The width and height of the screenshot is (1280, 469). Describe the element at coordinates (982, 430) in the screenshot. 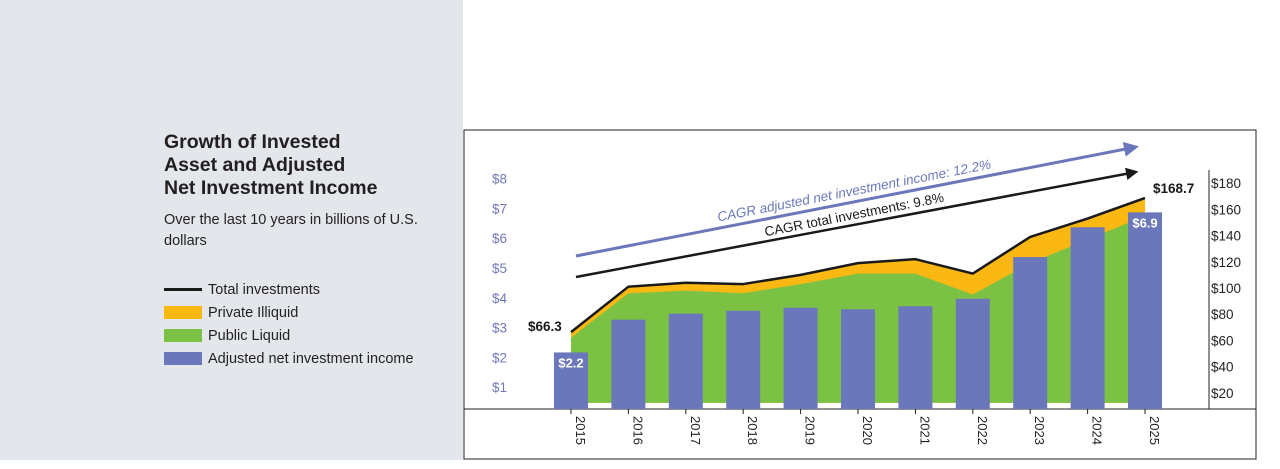

I see `x-tick-label: 2022` at that location.